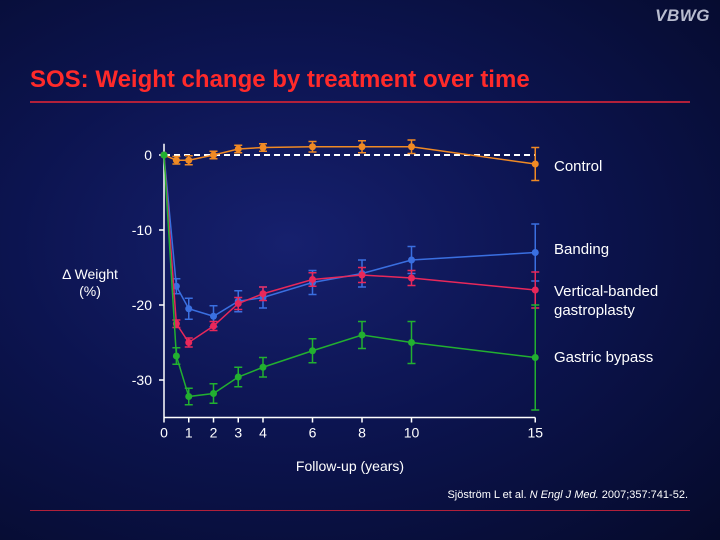  I want to click on citation-authors: Sjöström L et al., so click(487, 495).